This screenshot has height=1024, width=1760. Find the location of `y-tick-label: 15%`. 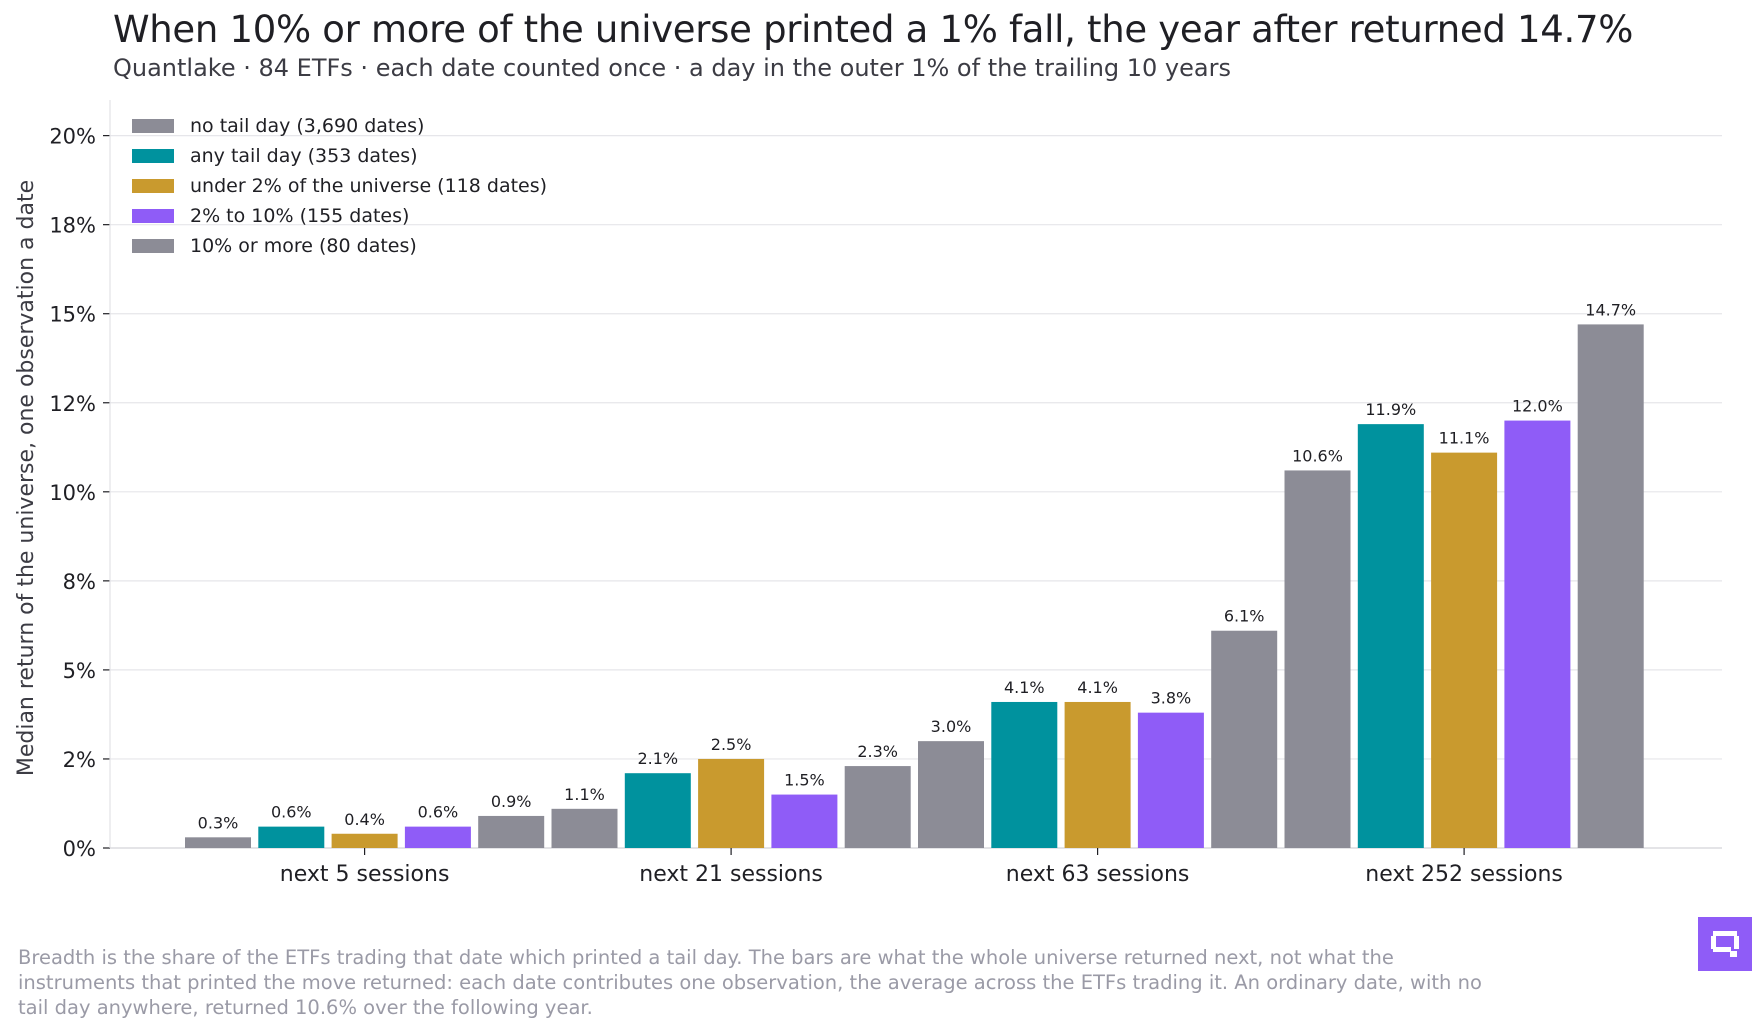

y-tick-label: 15% is located at coordinates (72, 315).